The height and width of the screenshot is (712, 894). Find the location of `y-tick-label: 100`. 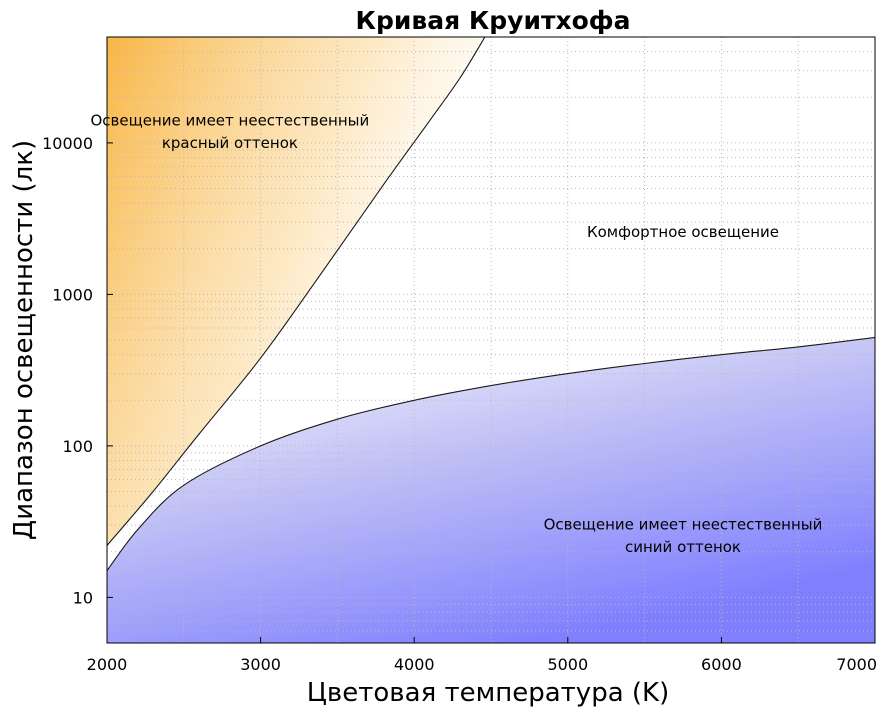

y-tick-label: 100 is located at coordinates (77, 446).